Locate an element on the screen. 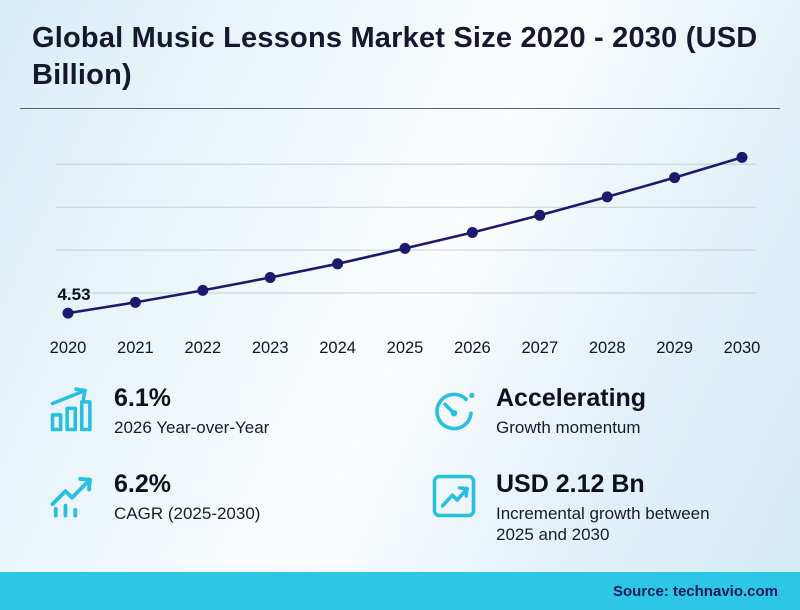 The width and height of the screenshot is (800, 610). x-axis-label: 2024 is located at coordinates (337, 348).